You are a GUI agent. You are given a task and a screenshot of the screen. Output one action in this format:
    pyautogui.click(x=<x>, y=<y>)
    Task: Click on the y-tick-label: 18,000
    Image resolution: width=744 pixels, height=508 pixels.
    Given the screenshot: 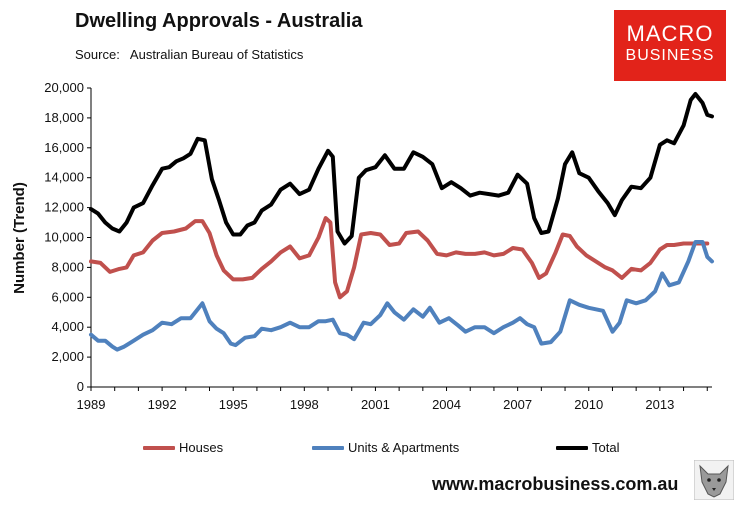 What is the action you would take?
    pyautogui.click(x=64, y=117)
    